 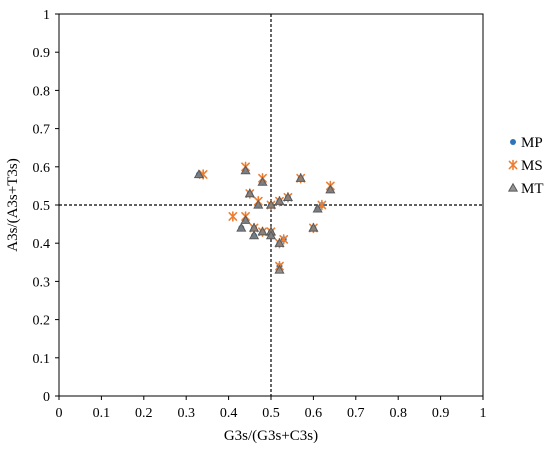 What do you see at coordinates (513, 187) in the screenshot?
I see `legend-marker-mt` at bounding box center [513, 187].